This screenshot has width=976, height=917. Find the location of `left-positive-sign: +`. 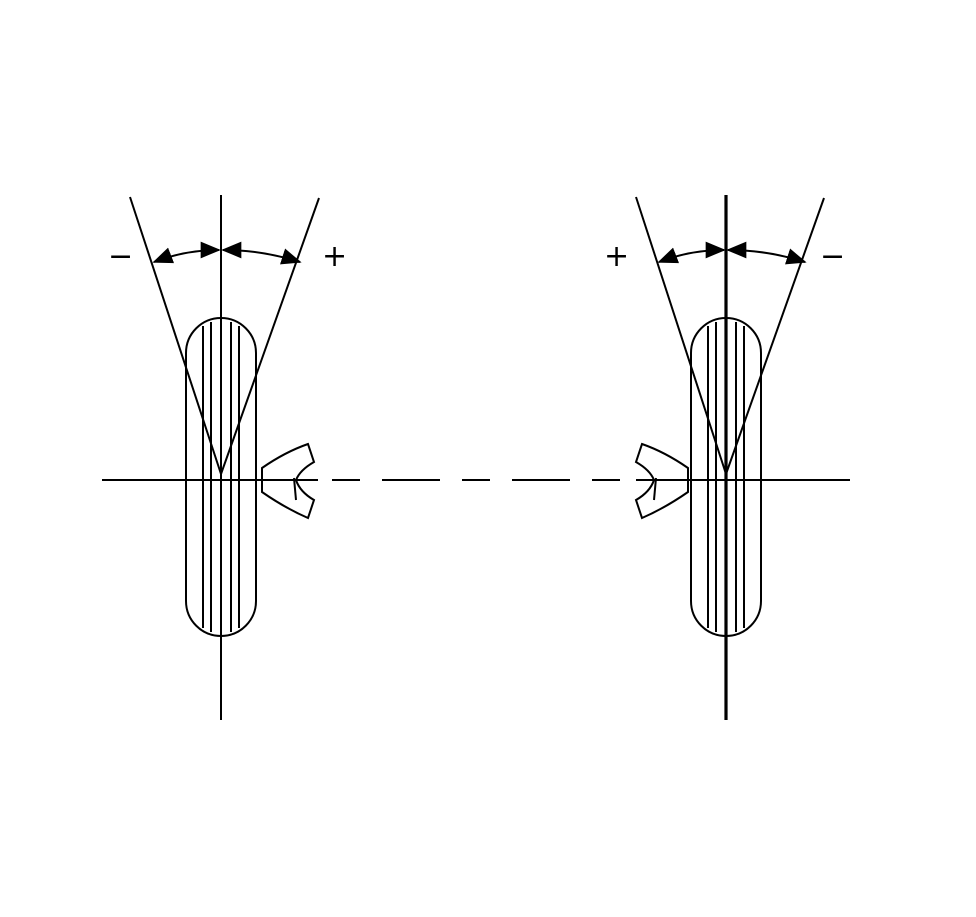

left-positive-sign: + is located at coordinates (334, 256).